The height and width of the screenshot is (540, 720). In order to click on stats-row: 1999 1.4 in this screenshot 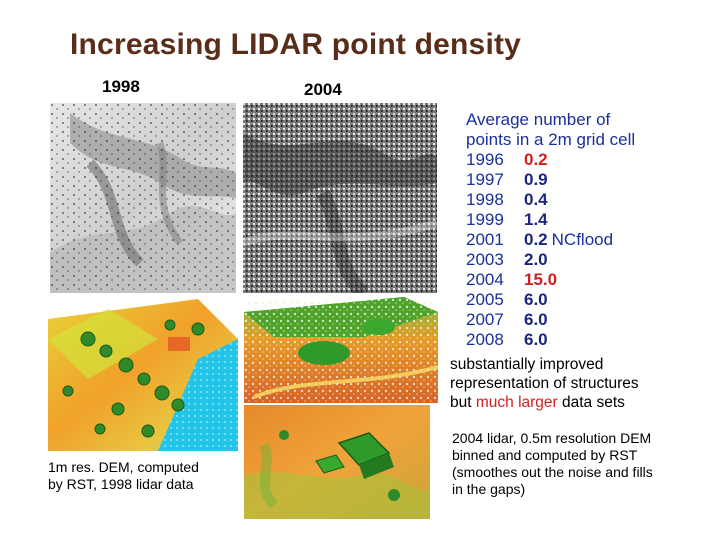, I will do `click(591, 220)`.